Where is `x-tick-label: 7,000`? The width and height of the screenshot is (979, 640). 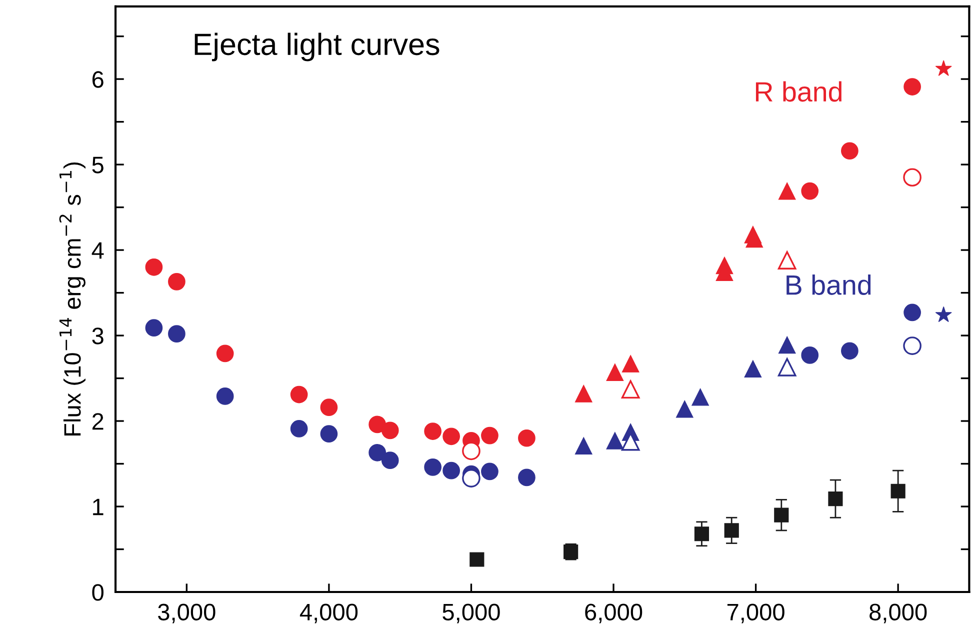 x-tick-label: 7,000 is located at coordinates (755, 614).